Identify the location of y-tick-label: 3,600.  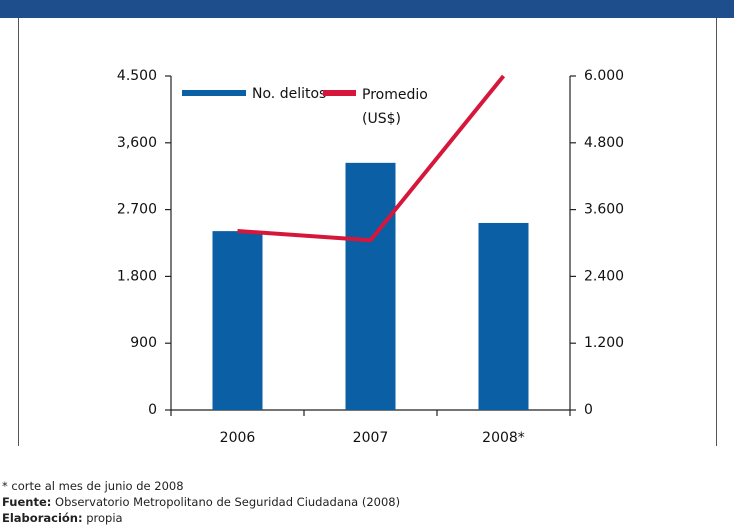
(137, 143).